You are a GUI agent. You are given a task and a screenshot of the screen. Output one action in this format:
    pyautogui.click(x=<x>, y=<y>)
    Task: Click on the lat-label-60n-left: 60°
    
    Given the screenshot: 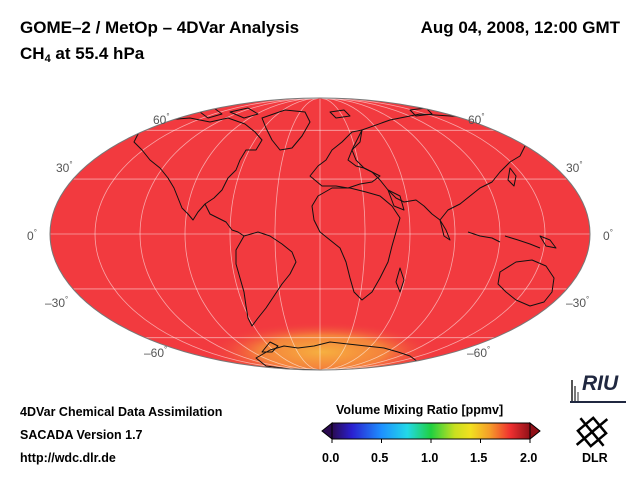 What is the action you would take?
    pyautogui.click(x=161, y=119)
    